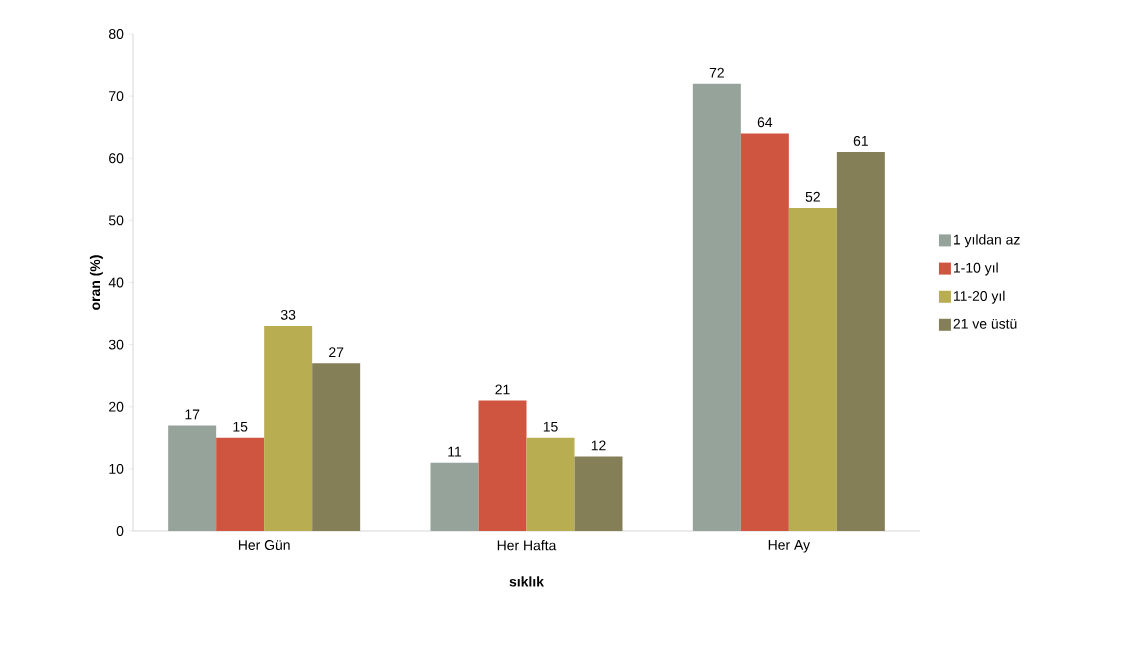  Describe the element at coordinates (288, 314) in the screenshot. I see `data-label: 33` at that location.